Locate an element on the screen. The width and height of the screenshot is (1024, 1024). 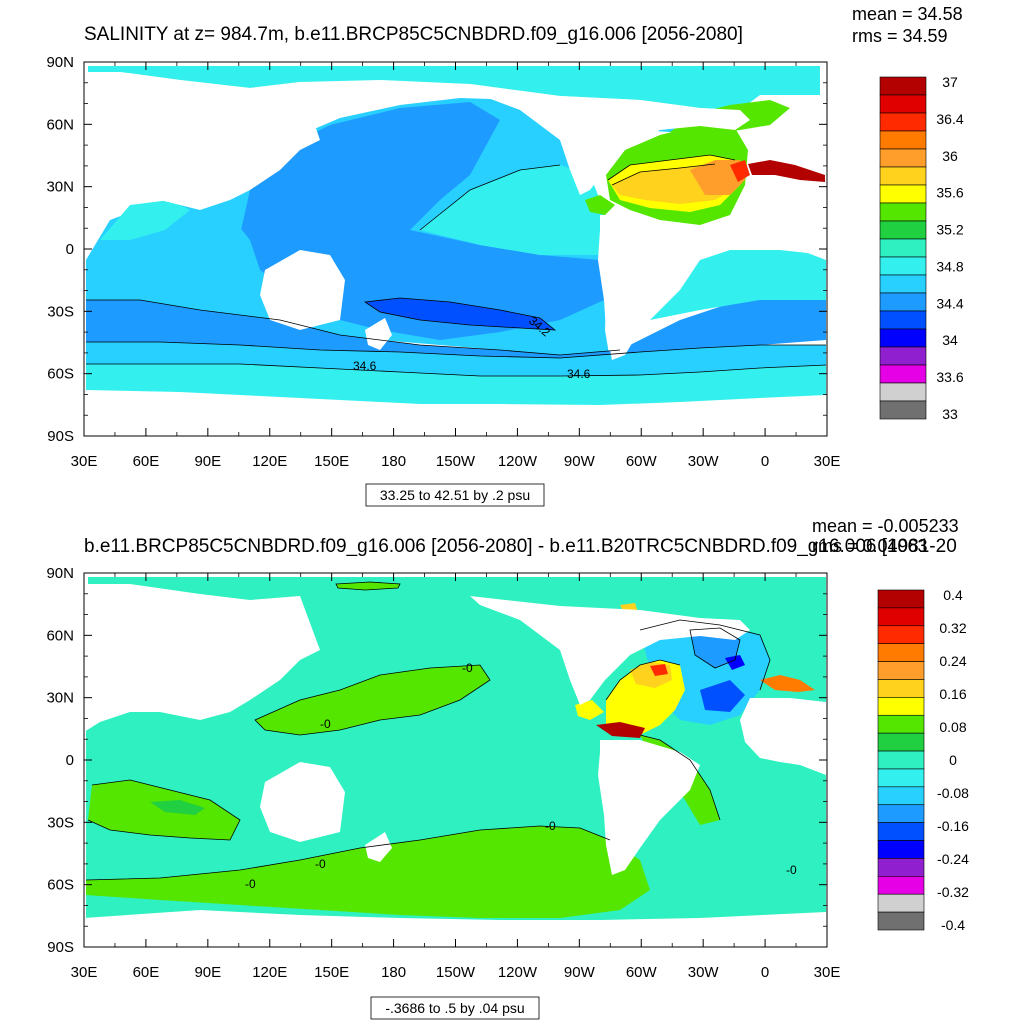
bottom-contour-label-2: -0 is located at coordinates (325, 724).